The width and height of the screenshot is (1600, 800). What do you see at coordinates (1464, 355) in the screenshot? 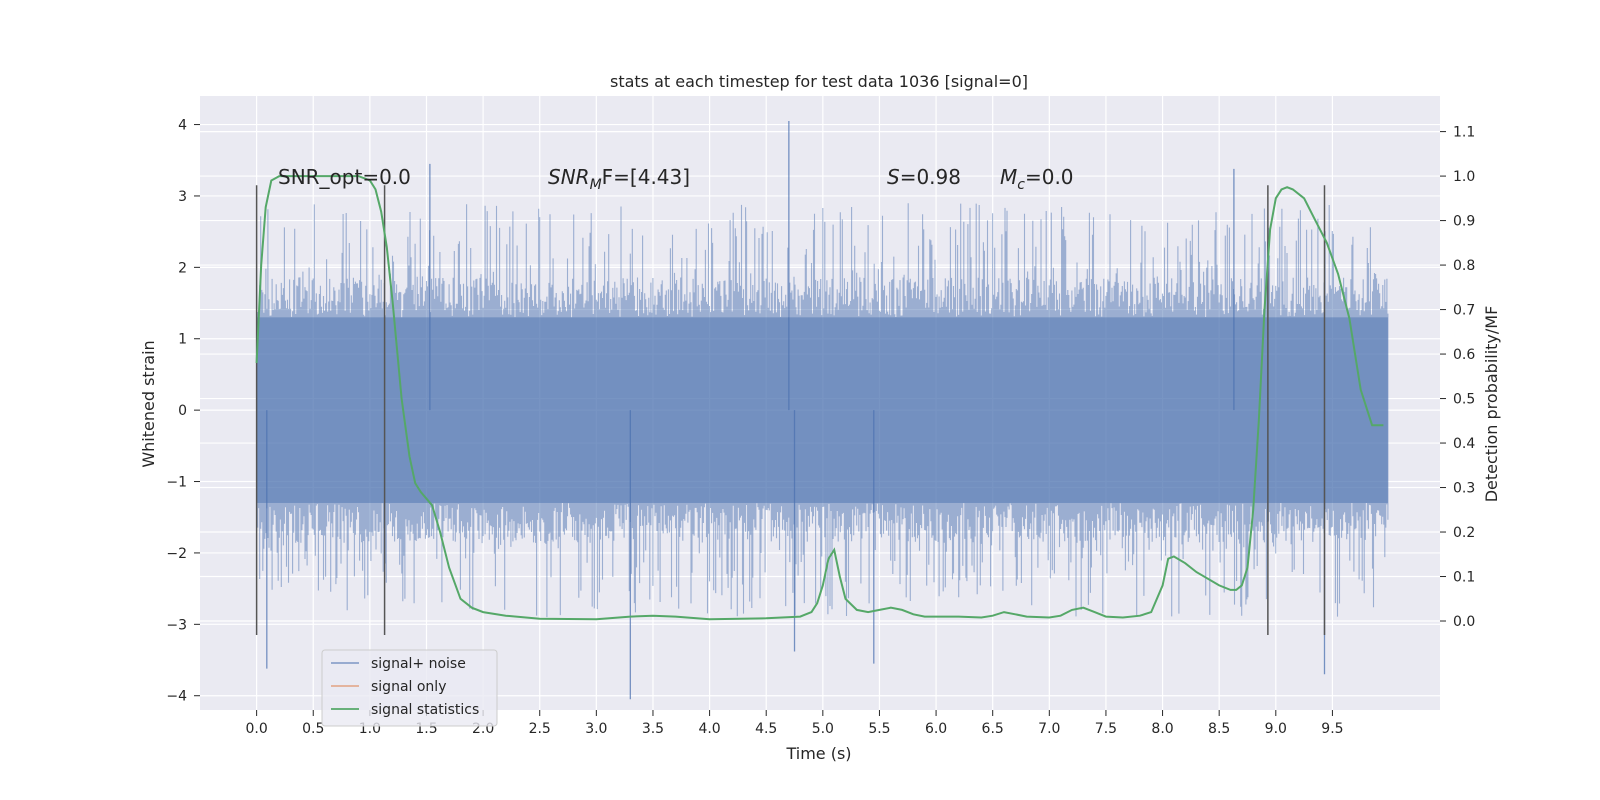
I see `y2-tick-label-6: 0.6` at bounding box center [1464, 355].